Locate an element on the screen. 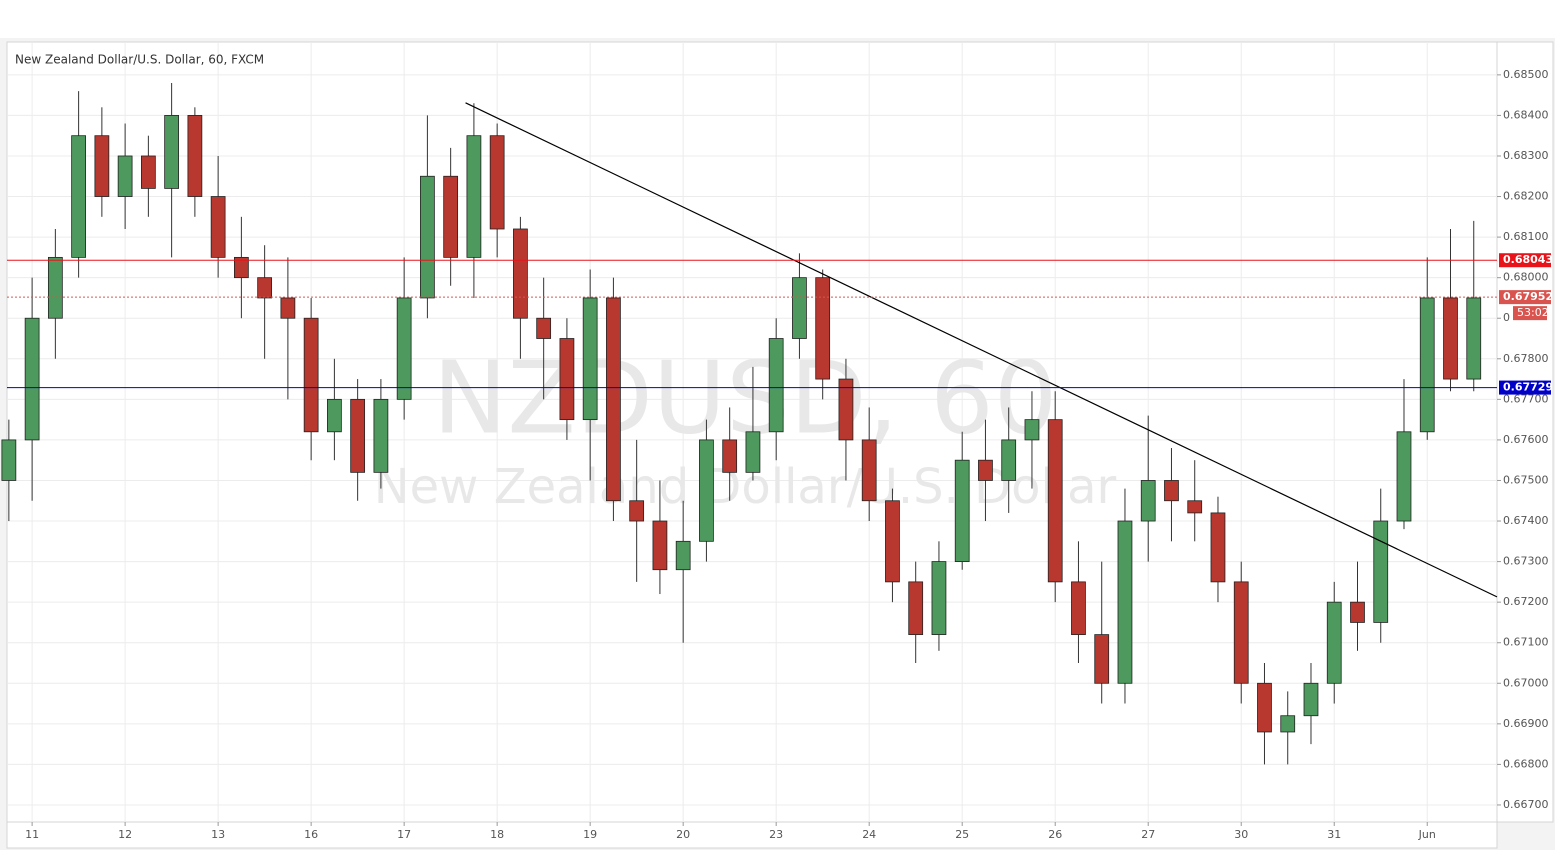 The width and height of the screenshot is (1555, 850). y-tick-label: 0 is located at coordinates (1506, 317).